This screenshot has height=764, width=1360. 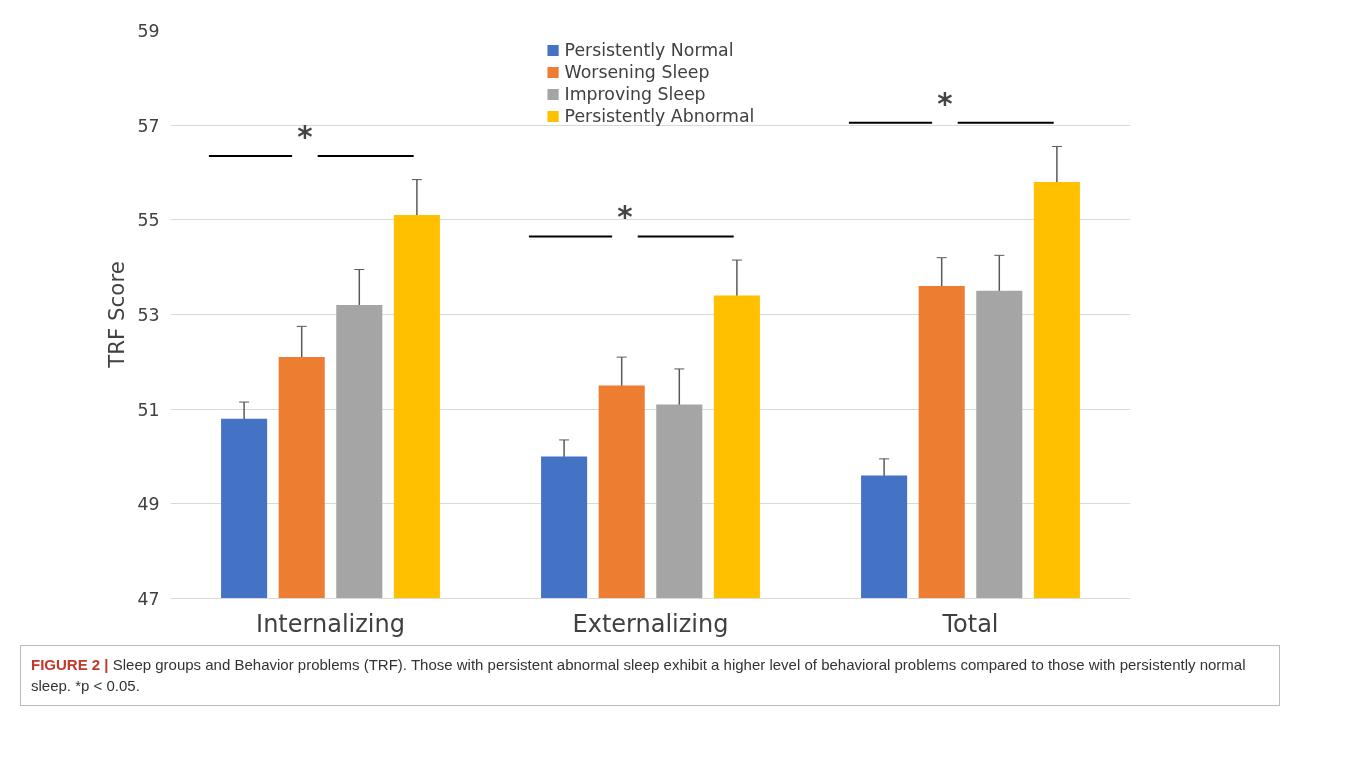 I want to click on y-tick-label: 47, so click(x=148, y=599).